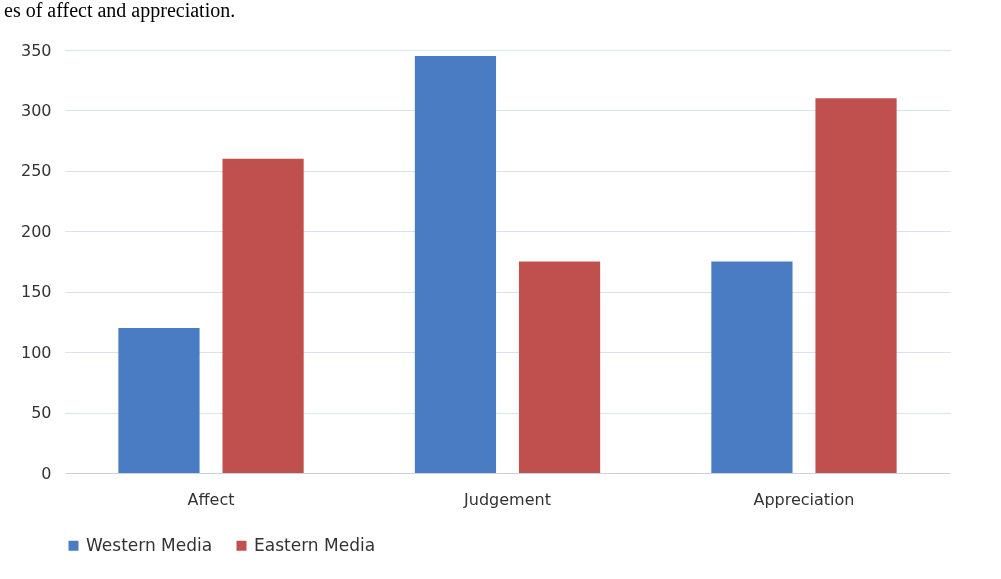 This screenshot has height=579, width=1001. I want to click on x-tick-label: Appreciation, so click(804, 499).